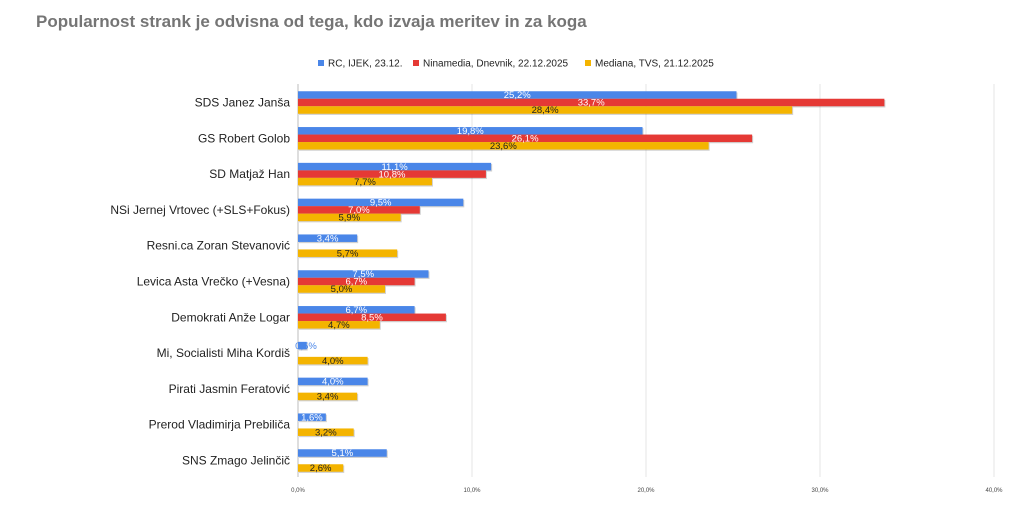 The height and width of the screenshot is (521, 1024). I want to click on legend-label: RC, IJEK, 23.12., so click(365, 64).